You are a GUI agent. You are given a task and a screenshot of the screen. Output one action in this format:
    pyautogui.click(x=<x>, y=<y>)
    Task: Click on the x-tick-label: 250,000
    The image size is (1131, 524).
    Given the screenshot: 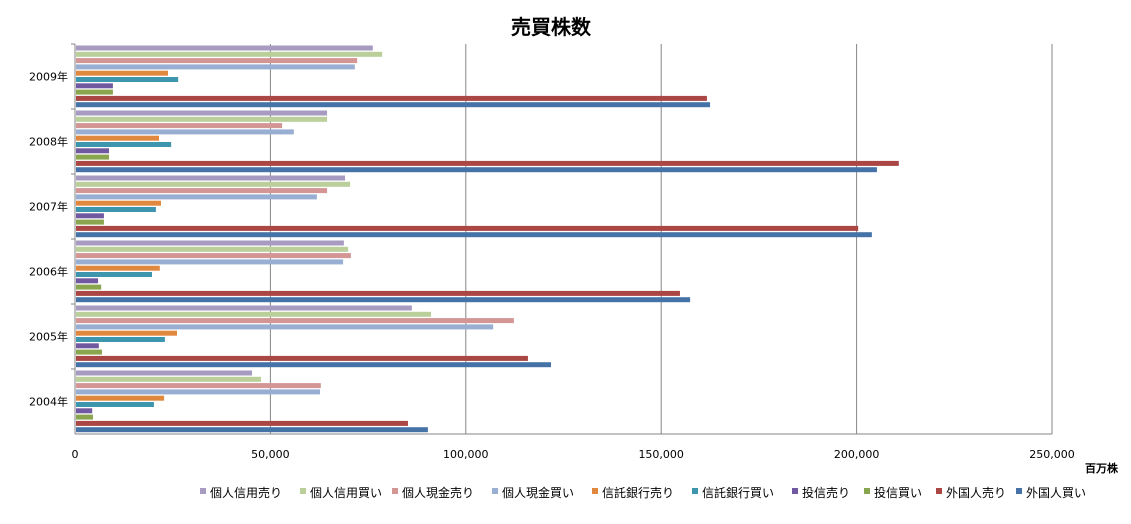 What is the action you would take?
    pyautogui.click(x=1052, y=454)
    